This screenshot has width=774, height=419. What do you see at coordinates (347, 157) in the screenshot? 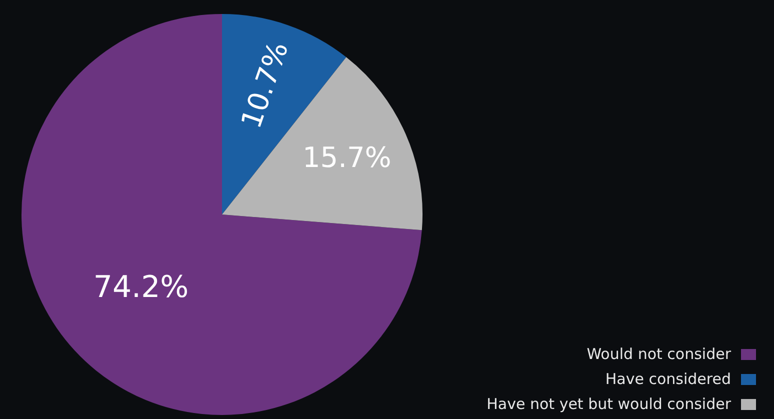
I see `data-label: 15.7%` at bounding box center [347, 157].